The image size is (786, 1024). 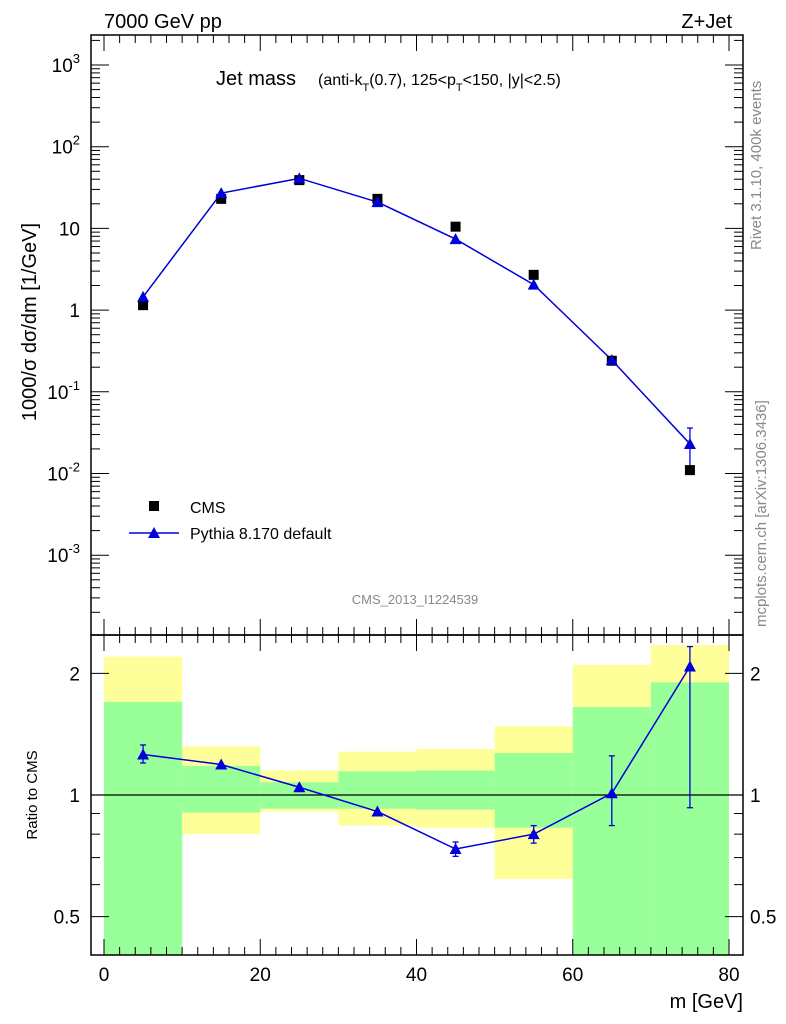 What do you see at coordinates (67, 918) in the screenshot?
I see `ratio-y-tick-label-left: 0.5` at bounding box center [67, 918].